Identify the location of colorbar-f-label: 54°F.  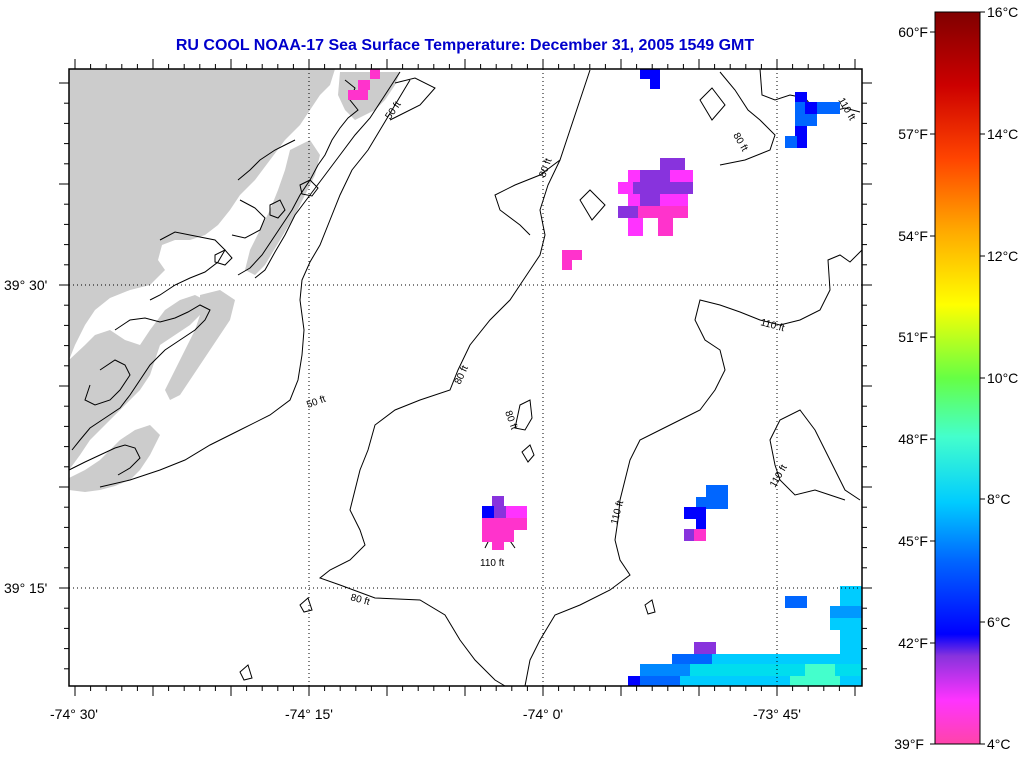
(913, 236).